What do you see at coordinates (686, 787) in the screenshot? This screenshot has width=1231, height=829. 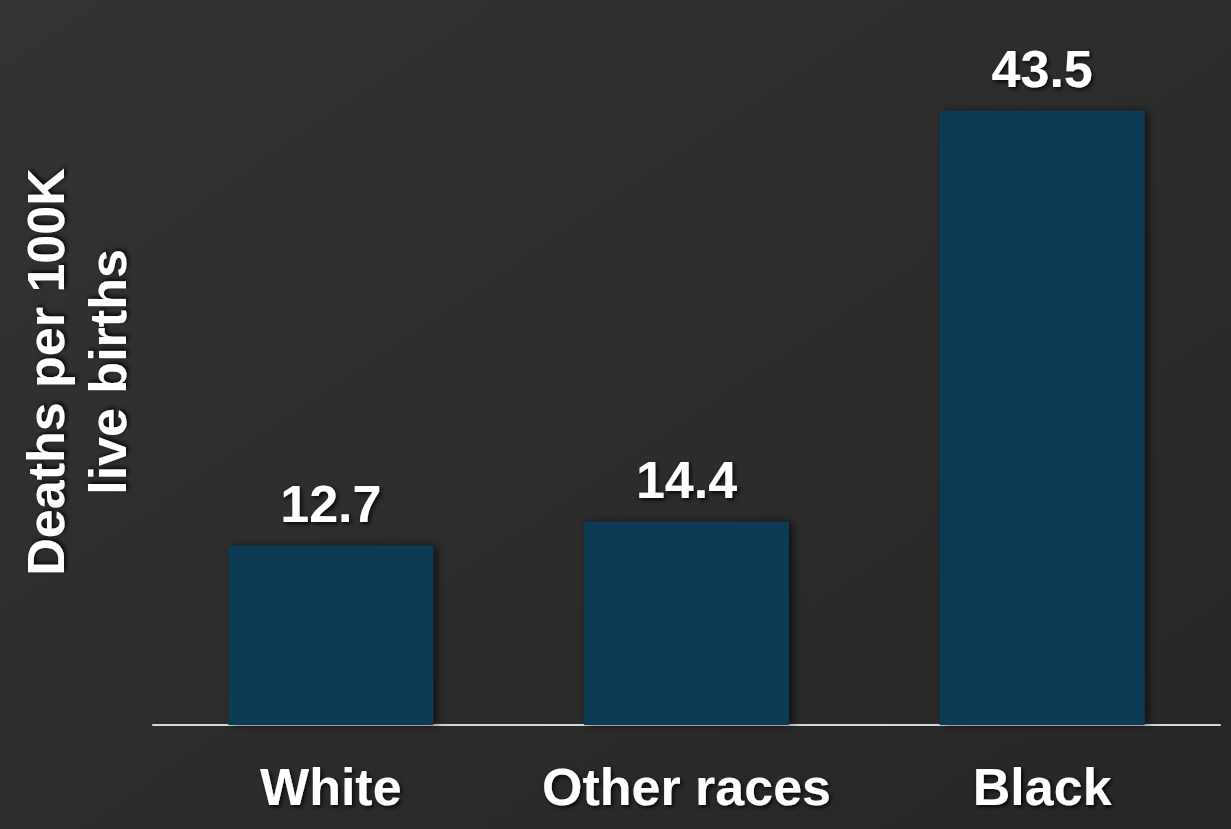 I see `x-tick-label: Other races` at bounding box center [686, 787].